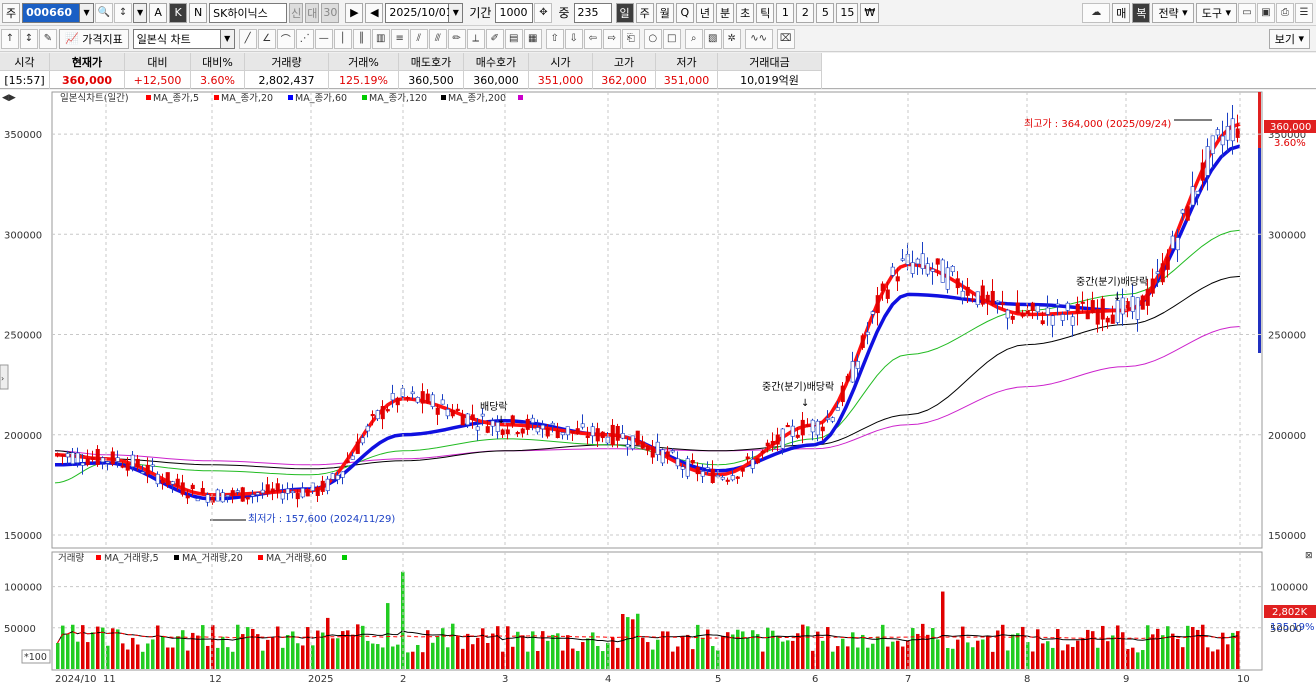  What do you see at coordinates (10, 38) in the screenshot?
I see `arrow-up-icon: ↑` at bounding box center [10, 38].